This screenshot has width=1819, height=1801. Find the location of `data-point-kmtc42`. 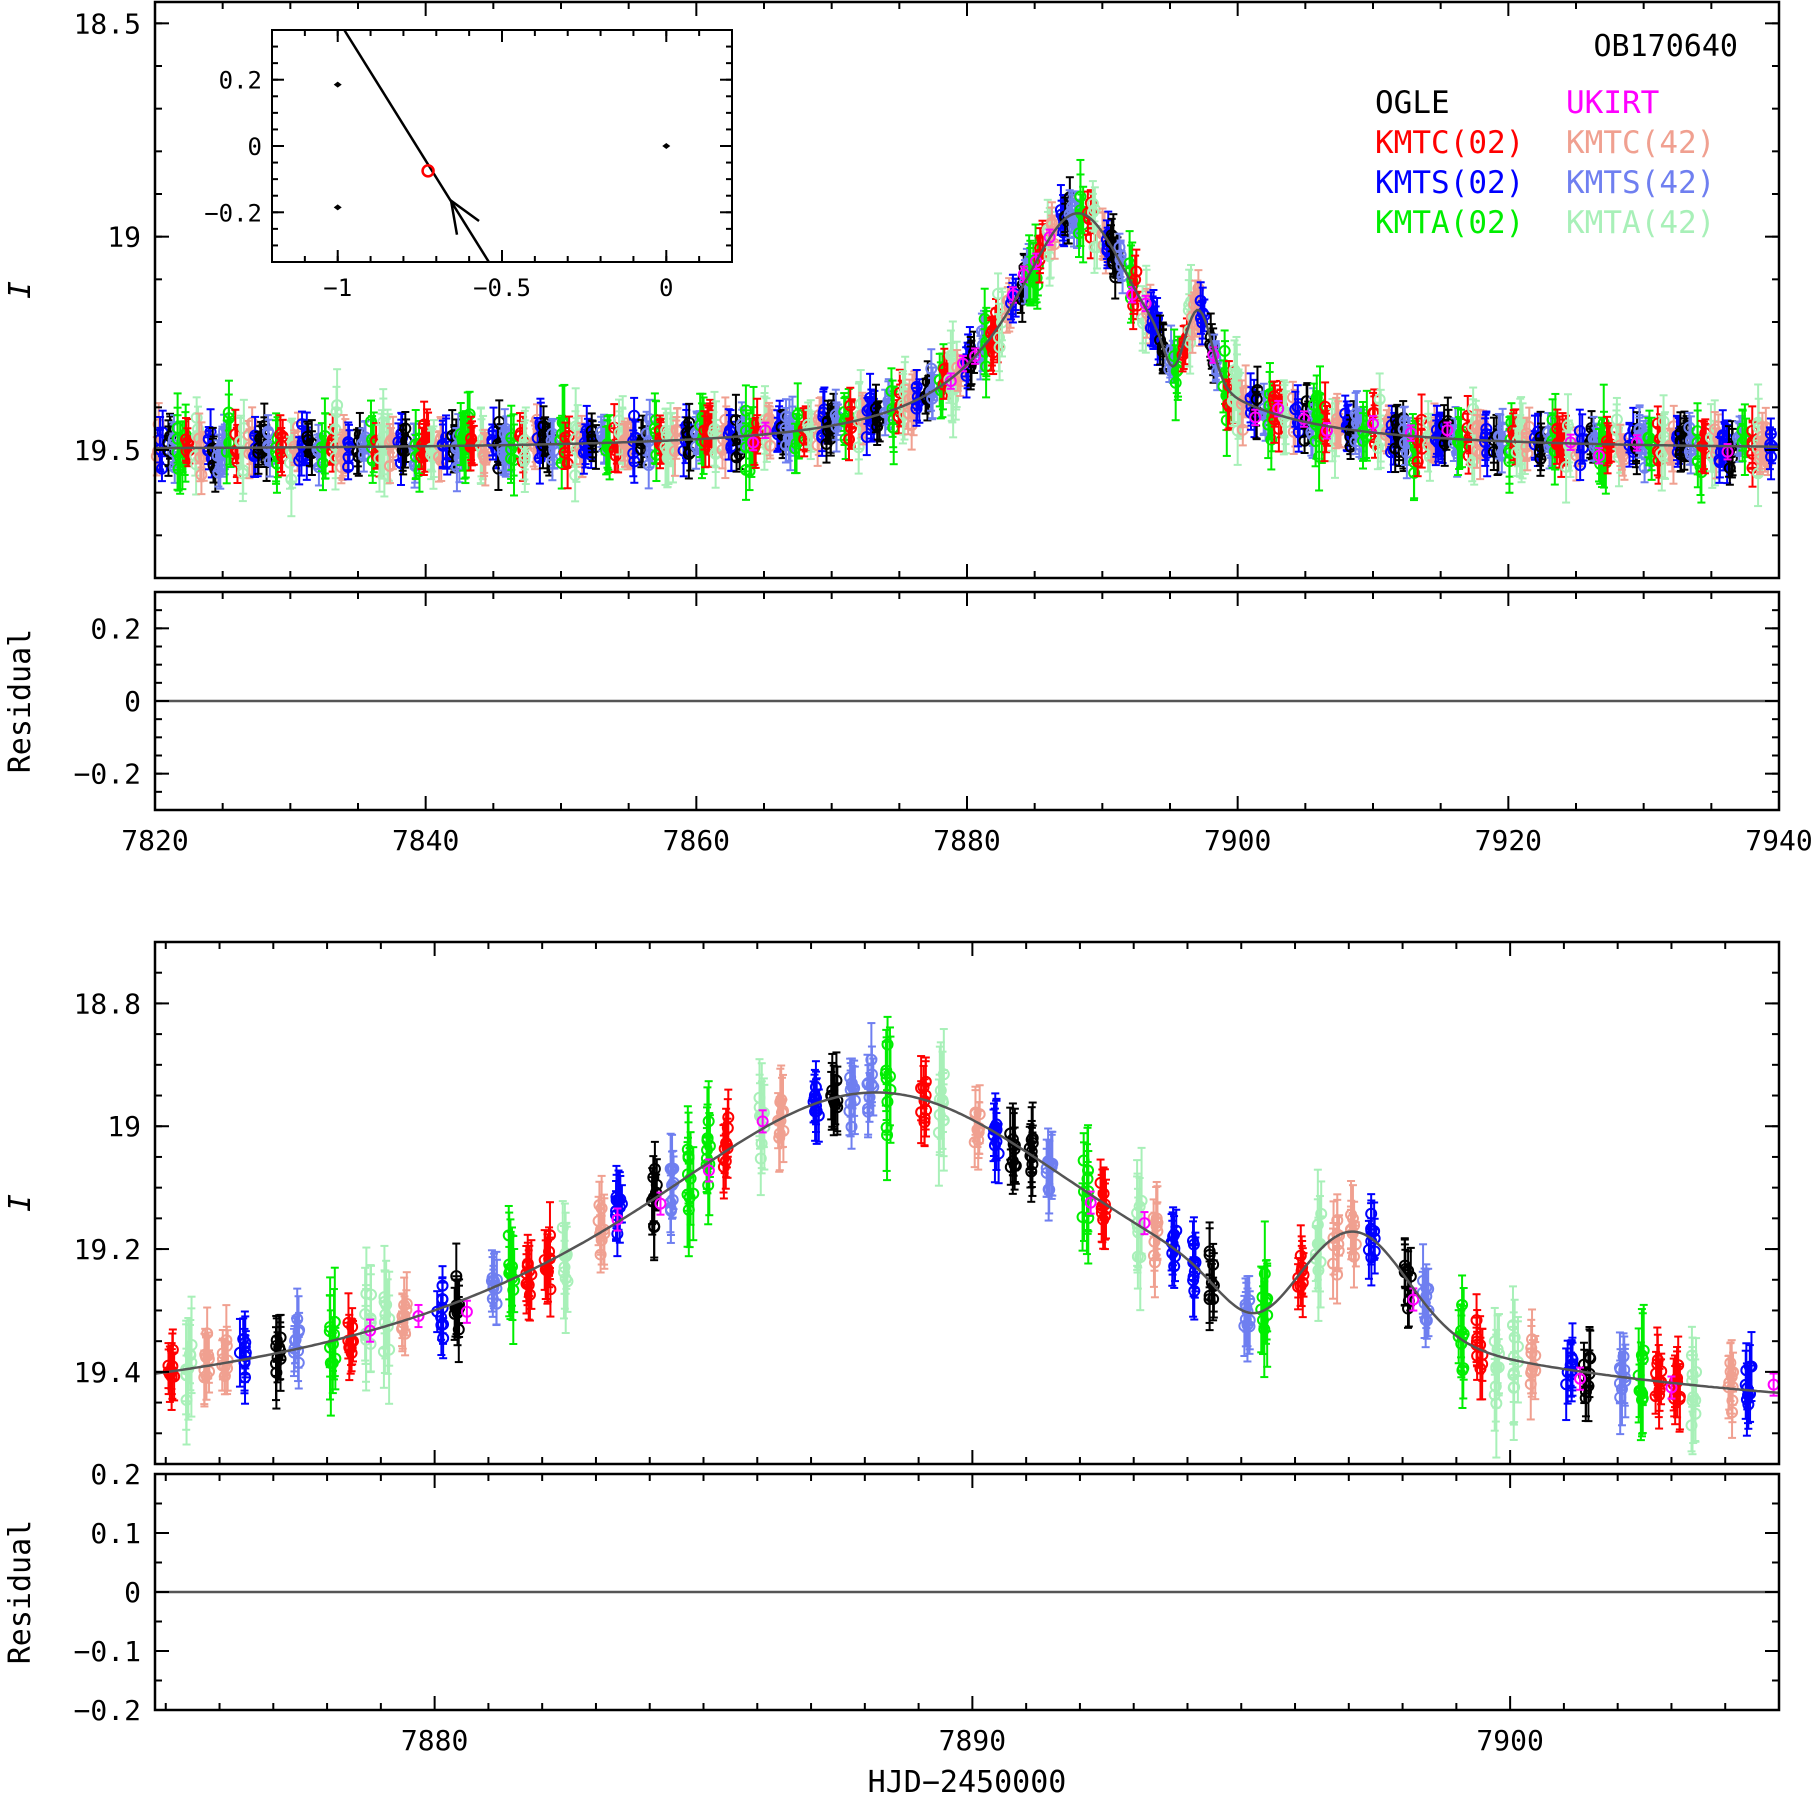

data-point-kmtc42 is located at coordinates (484, 454).